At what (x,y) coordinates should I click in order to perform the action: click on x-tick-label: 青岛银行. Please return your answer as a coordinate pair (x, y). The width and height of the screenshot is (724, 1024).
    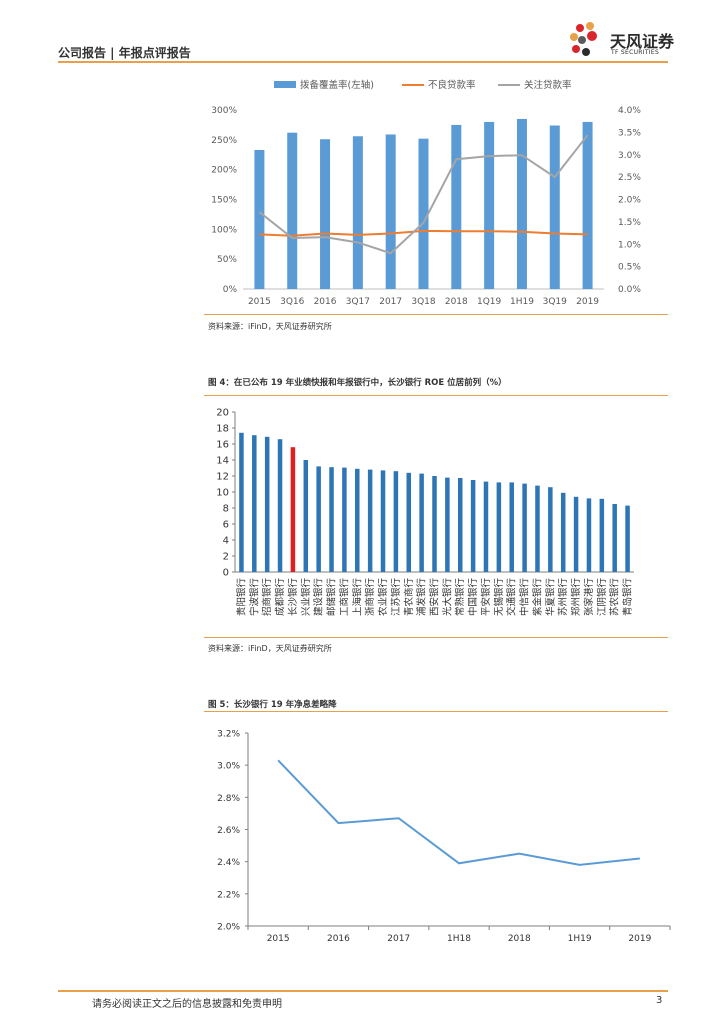
    Looking at the image, I should click on (628, 597).